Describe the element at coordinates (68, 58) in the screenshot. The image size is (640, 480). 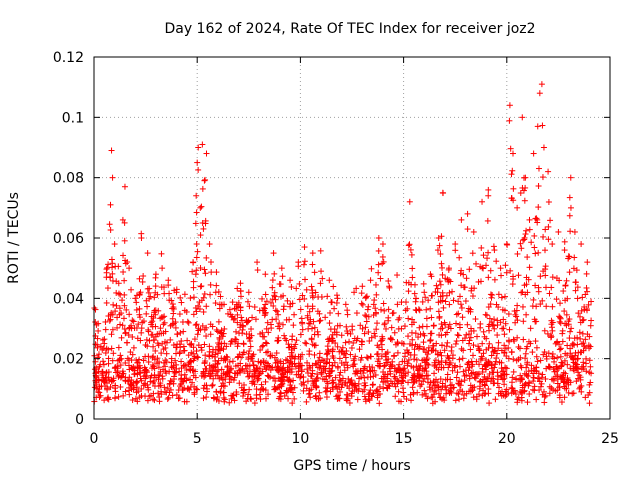
I see `y-tick-label: 0.12` at that location.